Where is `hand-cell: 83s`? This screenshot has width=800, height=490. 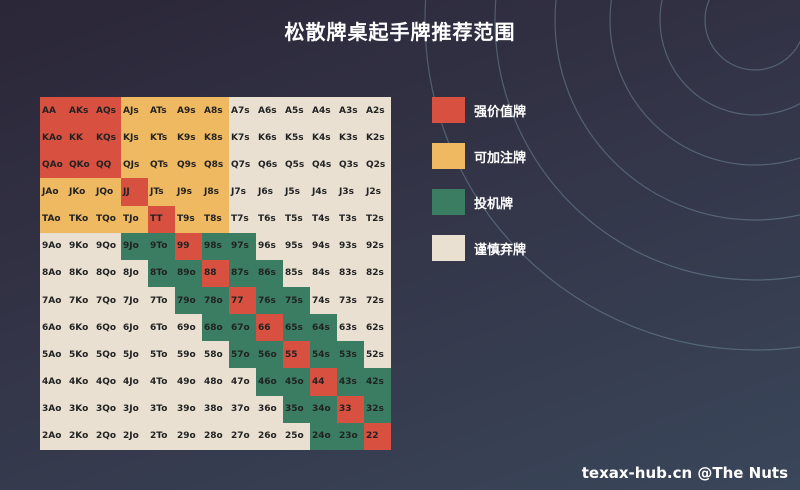
hand-cell: 83s is located at coordinates (350, 273).